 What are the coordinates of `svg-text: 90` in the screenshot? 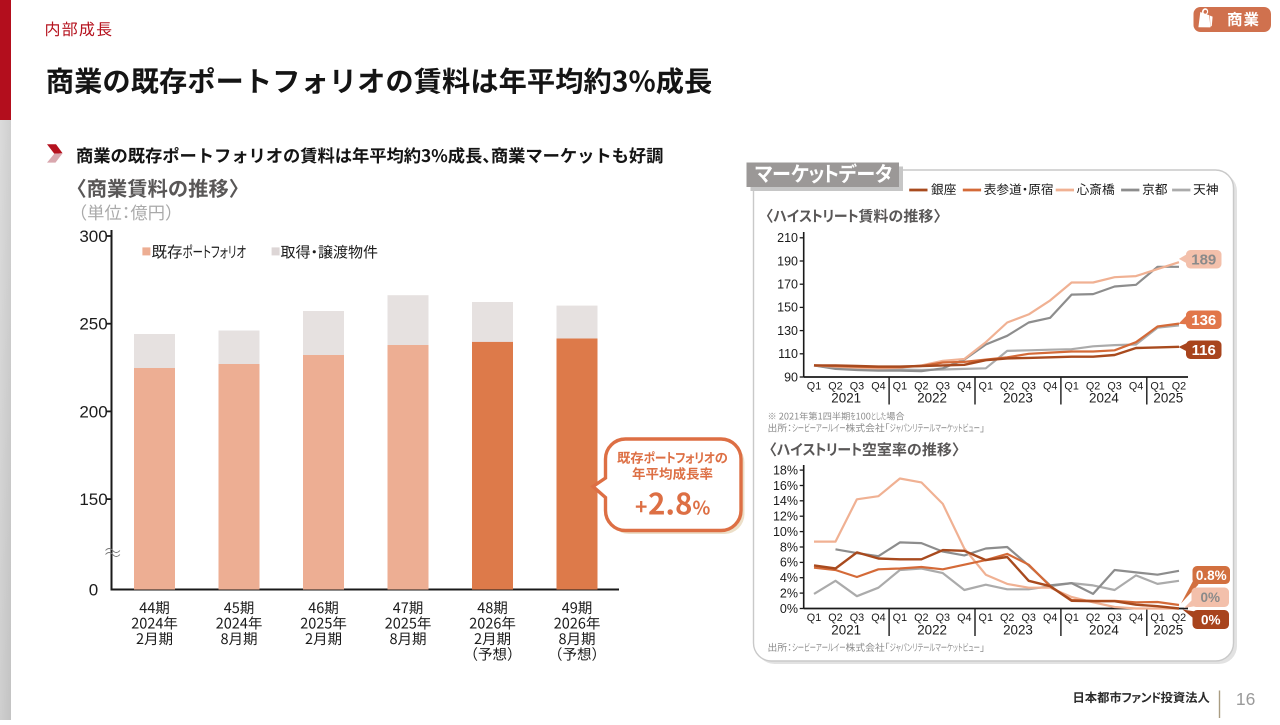 It's located at (791, 377).